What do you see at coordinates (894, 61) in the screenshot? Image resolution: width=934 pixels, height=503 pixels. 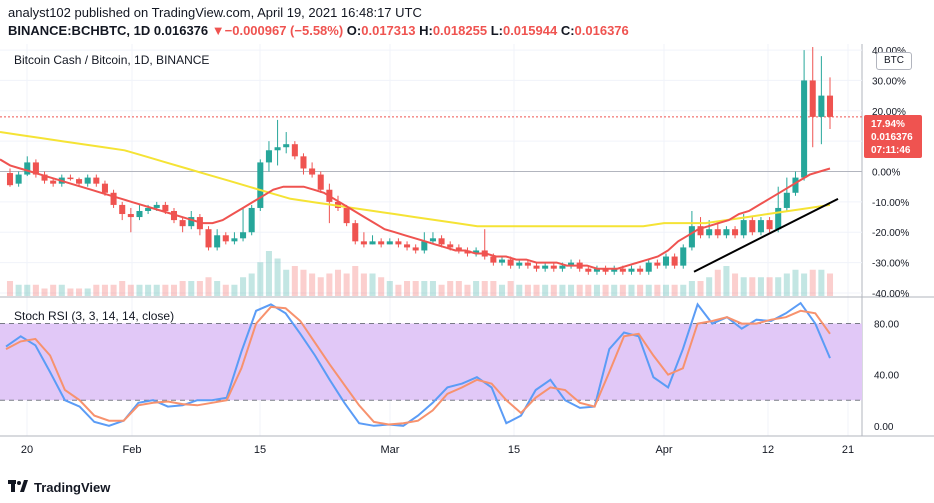 I see `currency-badge: BTC` at bounding box center [894, 61].